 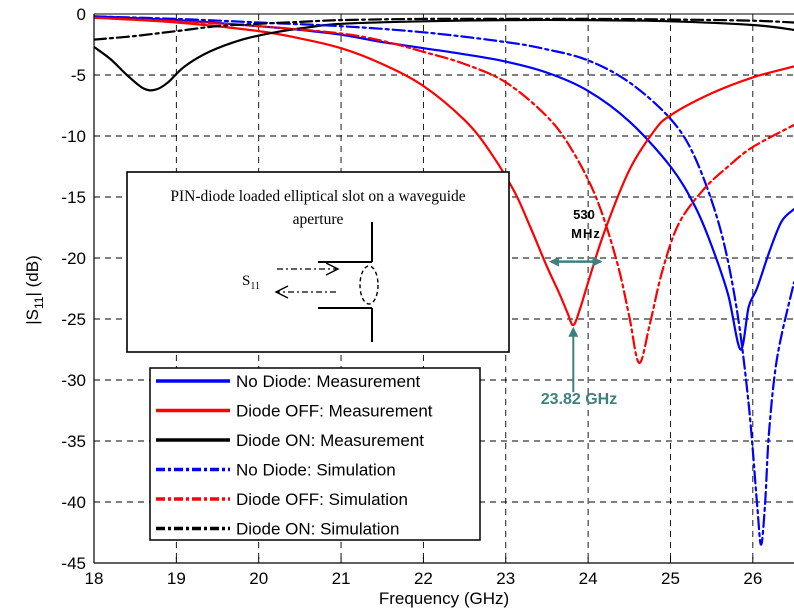 I want to click on x-tick-label: 26, so click(x=752, y=578).